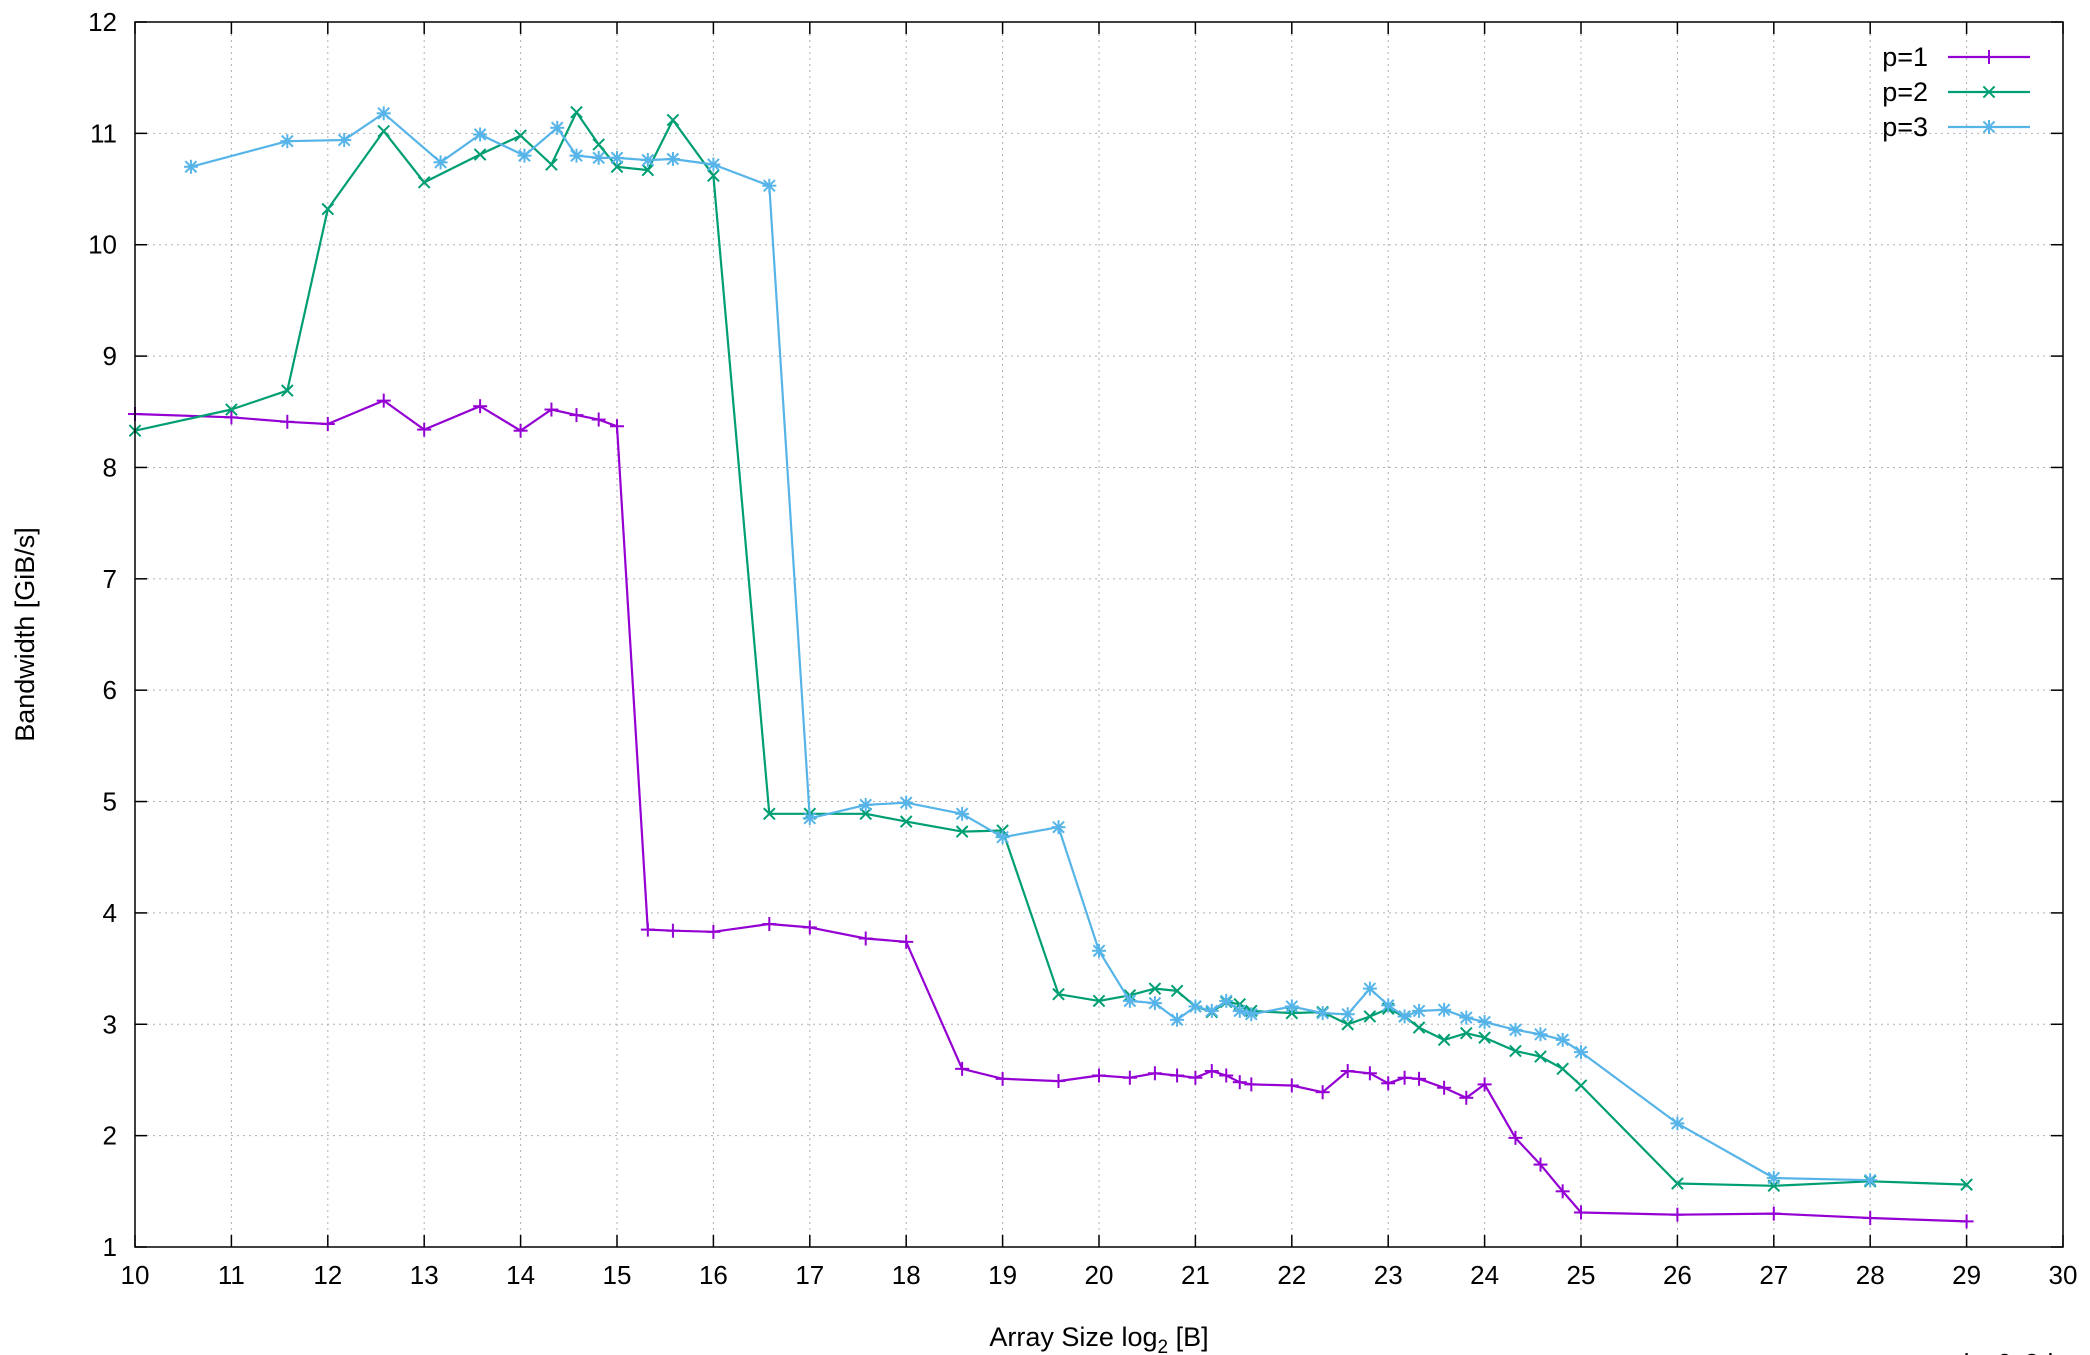 This screenshot has height=1355, width=2090. Describe the element at coordinates (1905, 92) in the screenshot. I see `legend-label: p=2` at that location.